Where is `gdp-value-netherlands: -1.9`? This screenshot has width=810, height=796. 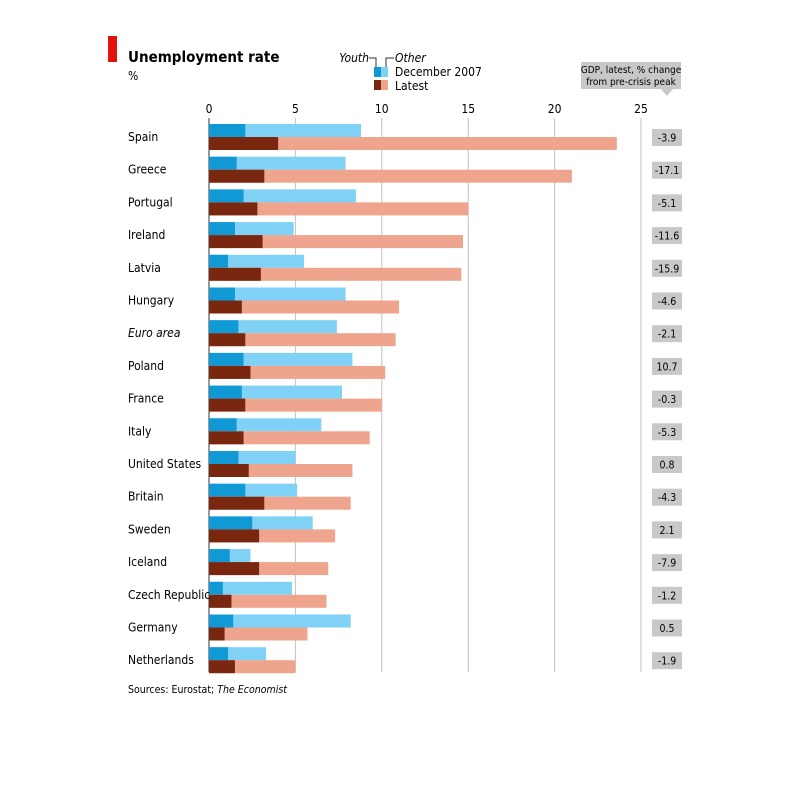
gdp-value-netherlands: -1.9 is located at coordinates (667, 662).